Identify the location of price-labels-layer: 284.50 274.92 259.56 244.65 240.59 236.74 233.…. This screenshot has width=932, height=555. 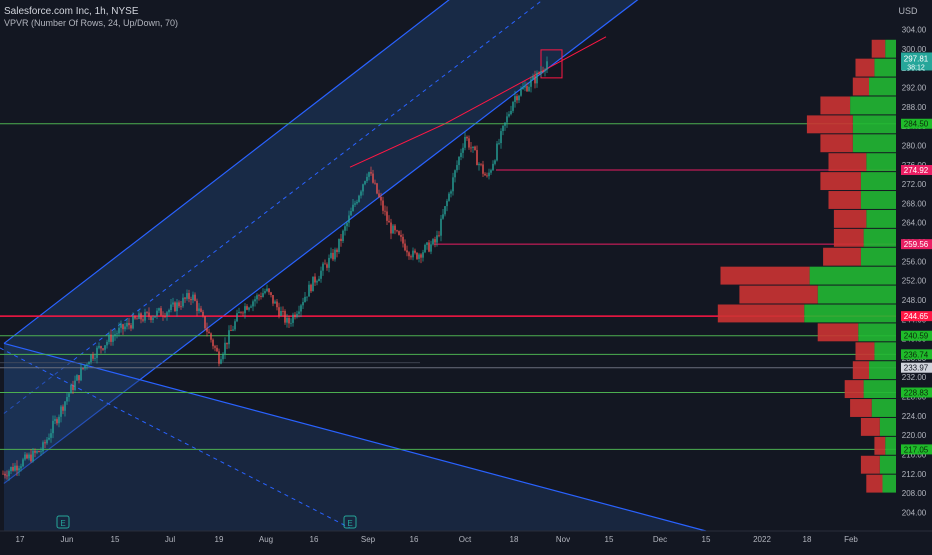
(916, 253).